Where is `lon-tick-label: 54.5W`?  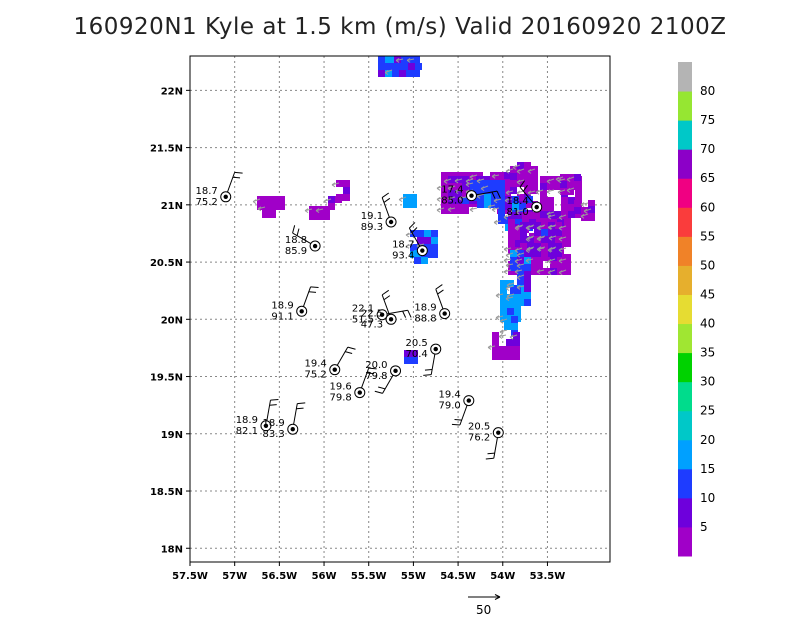
lon-tick-label: 54.5W is located at coordinates (458, 576).